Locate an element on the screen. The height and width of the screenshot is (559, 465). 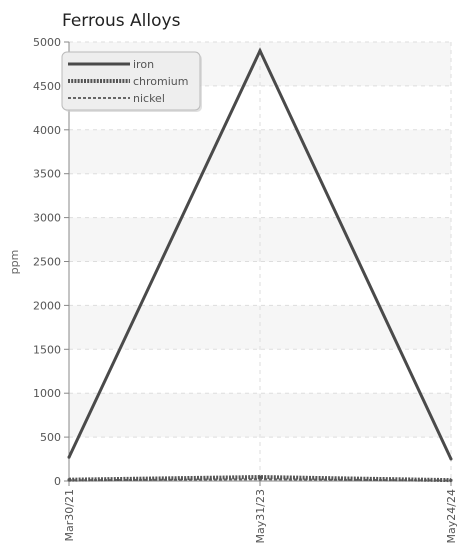
y-tick-labels: 0 500 1000 1500 2000 2500 3000 3500 4000 4500 5000 is located at coordinates (47, 262).